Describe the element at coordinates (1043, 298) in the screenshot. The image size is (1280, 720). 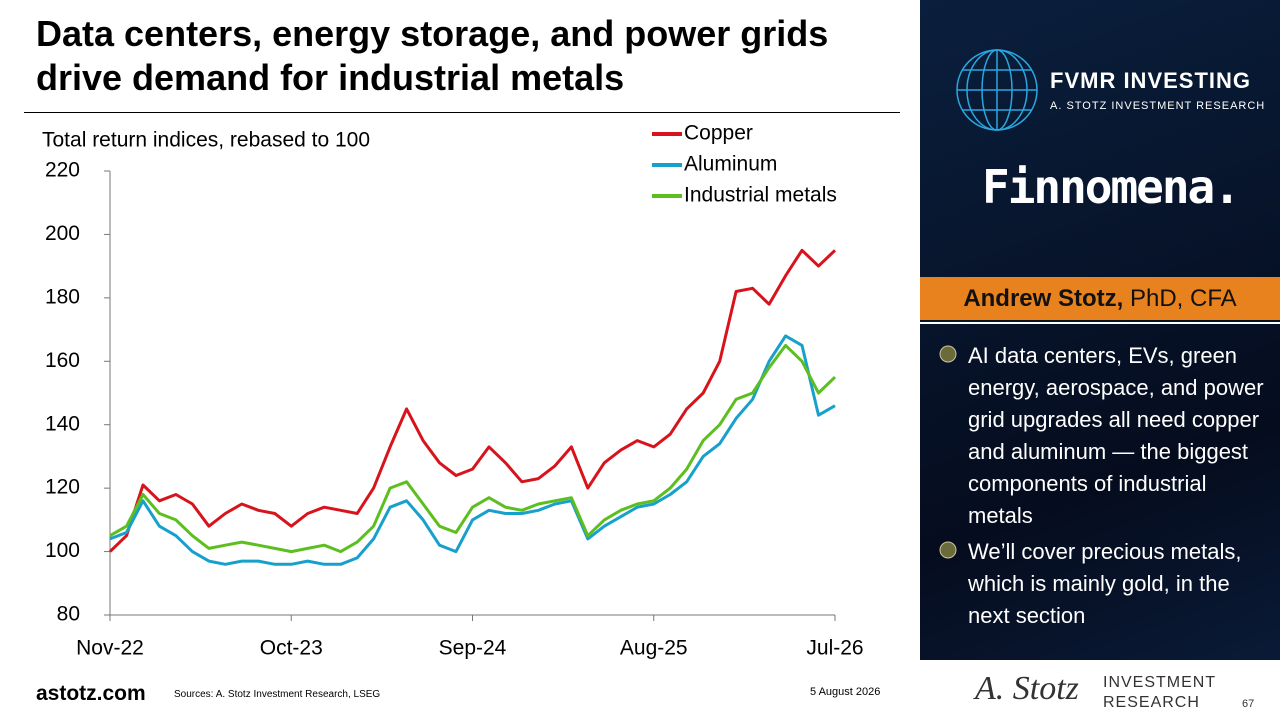
I see `presenter-name: Andrew Stotz,` at that location.